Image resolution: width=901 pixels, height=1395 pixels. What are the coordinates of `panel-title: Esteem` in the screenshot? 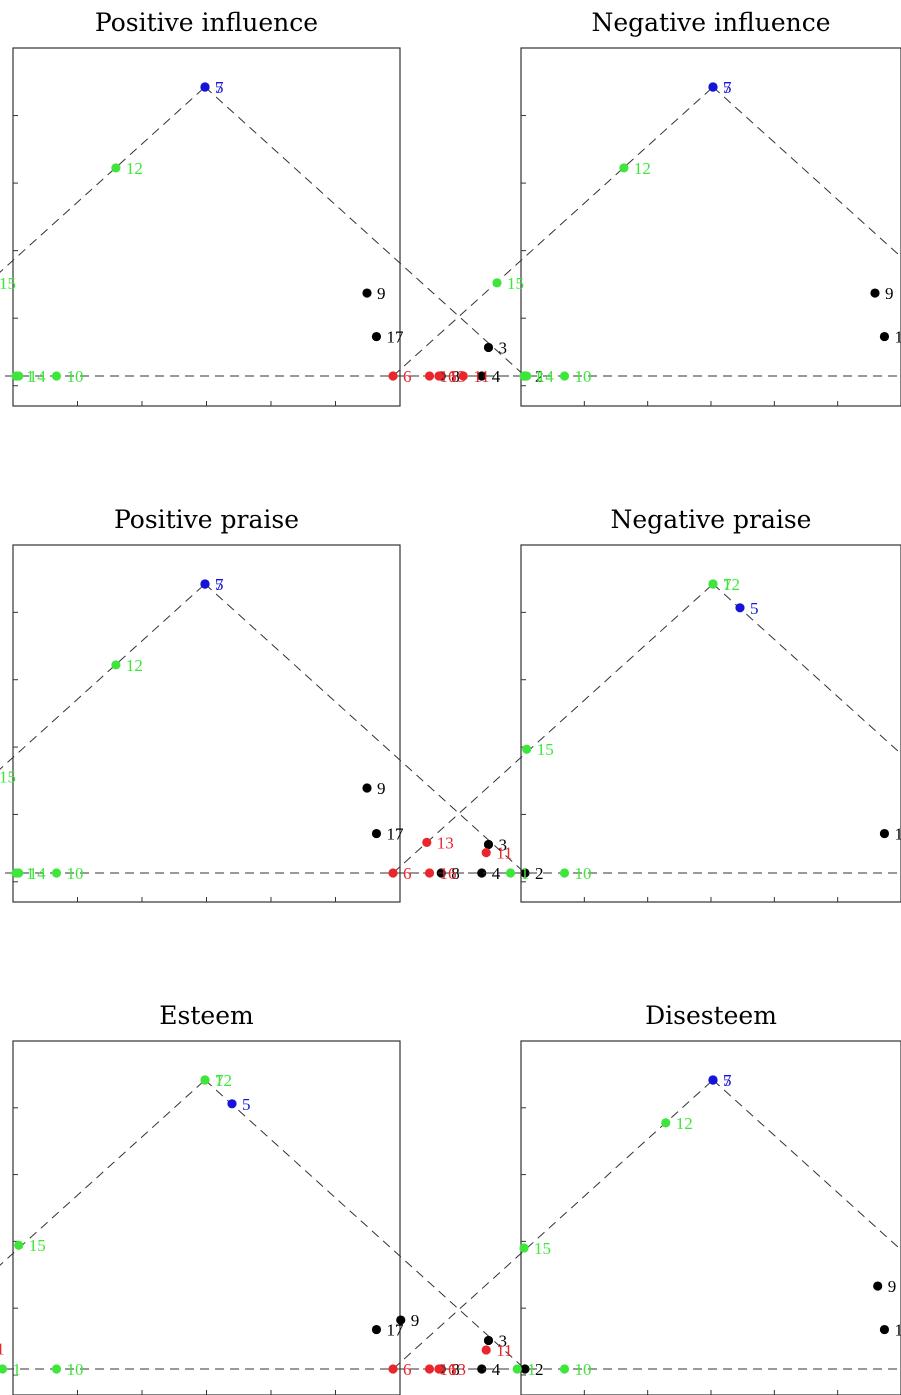 It's located at (206, 1015).